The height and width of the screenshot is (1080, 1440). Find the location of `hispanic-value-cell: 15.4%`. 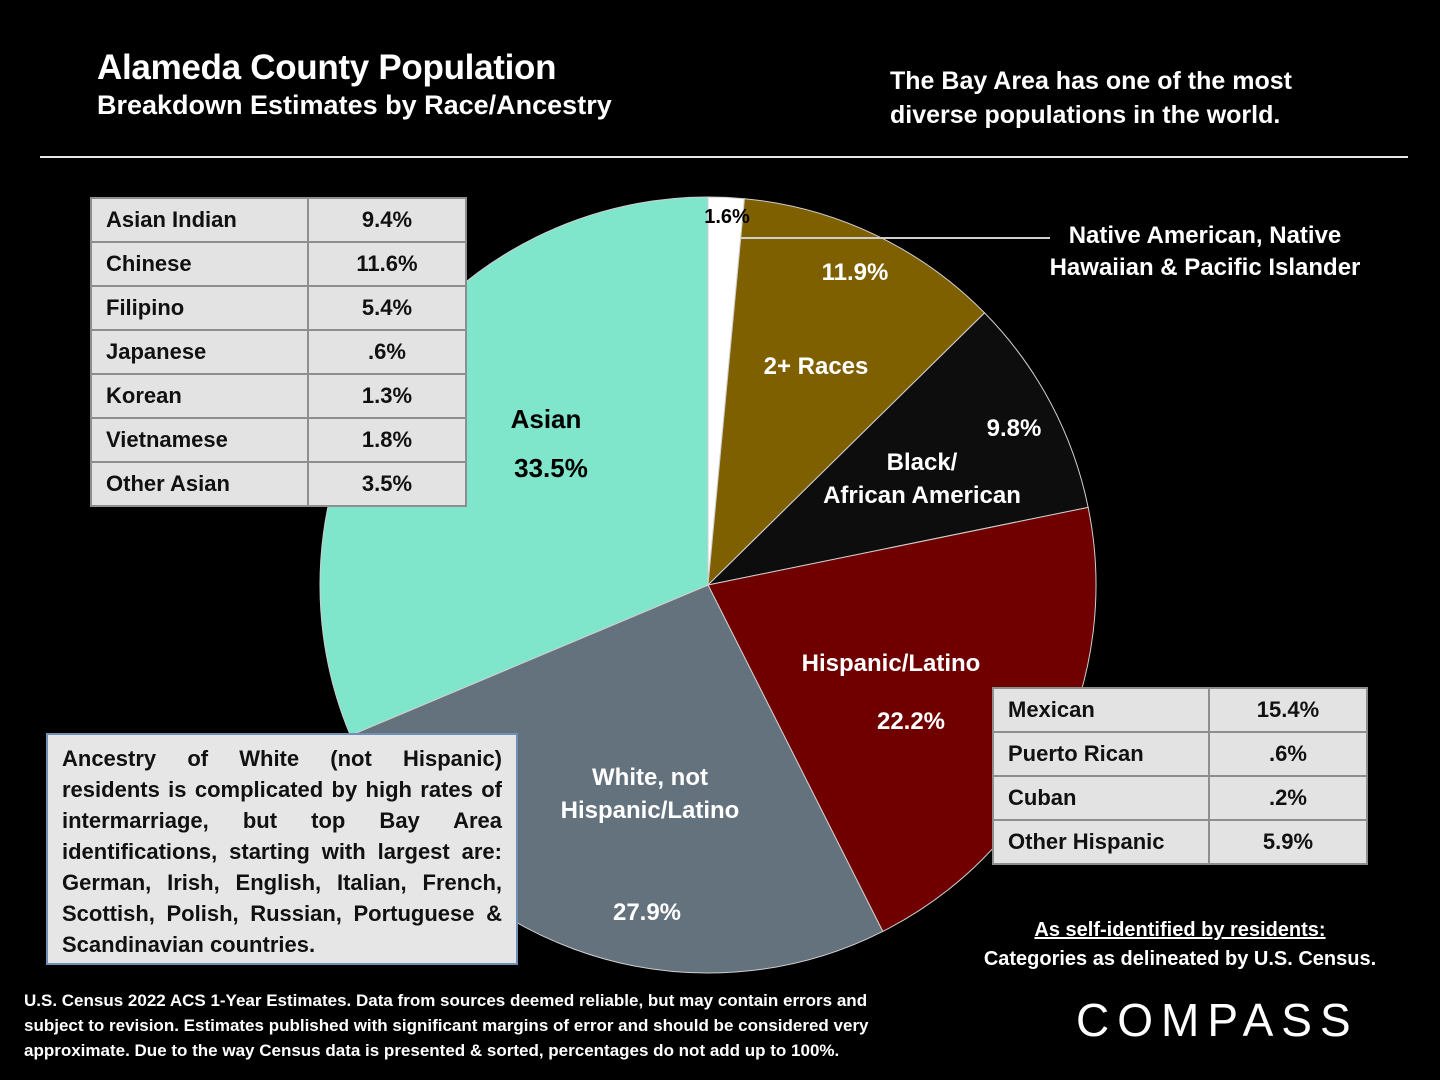

hispanic-value-cell: 15.4% is located at coordinates (1288, 710).